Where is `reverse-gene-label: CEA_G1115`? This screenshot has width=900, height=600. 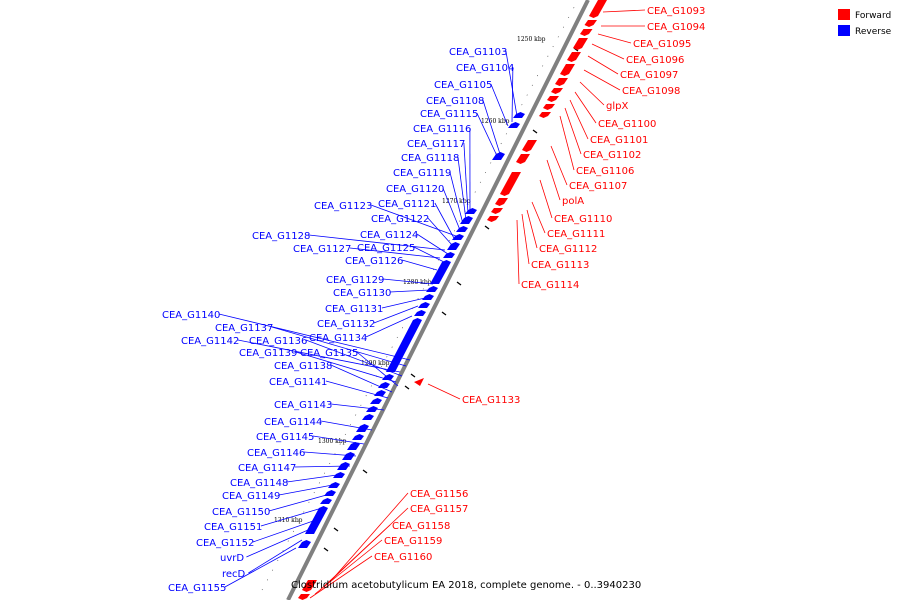
reverse-gene-label: CEA_G1115 is located at coordinates (449, 114).